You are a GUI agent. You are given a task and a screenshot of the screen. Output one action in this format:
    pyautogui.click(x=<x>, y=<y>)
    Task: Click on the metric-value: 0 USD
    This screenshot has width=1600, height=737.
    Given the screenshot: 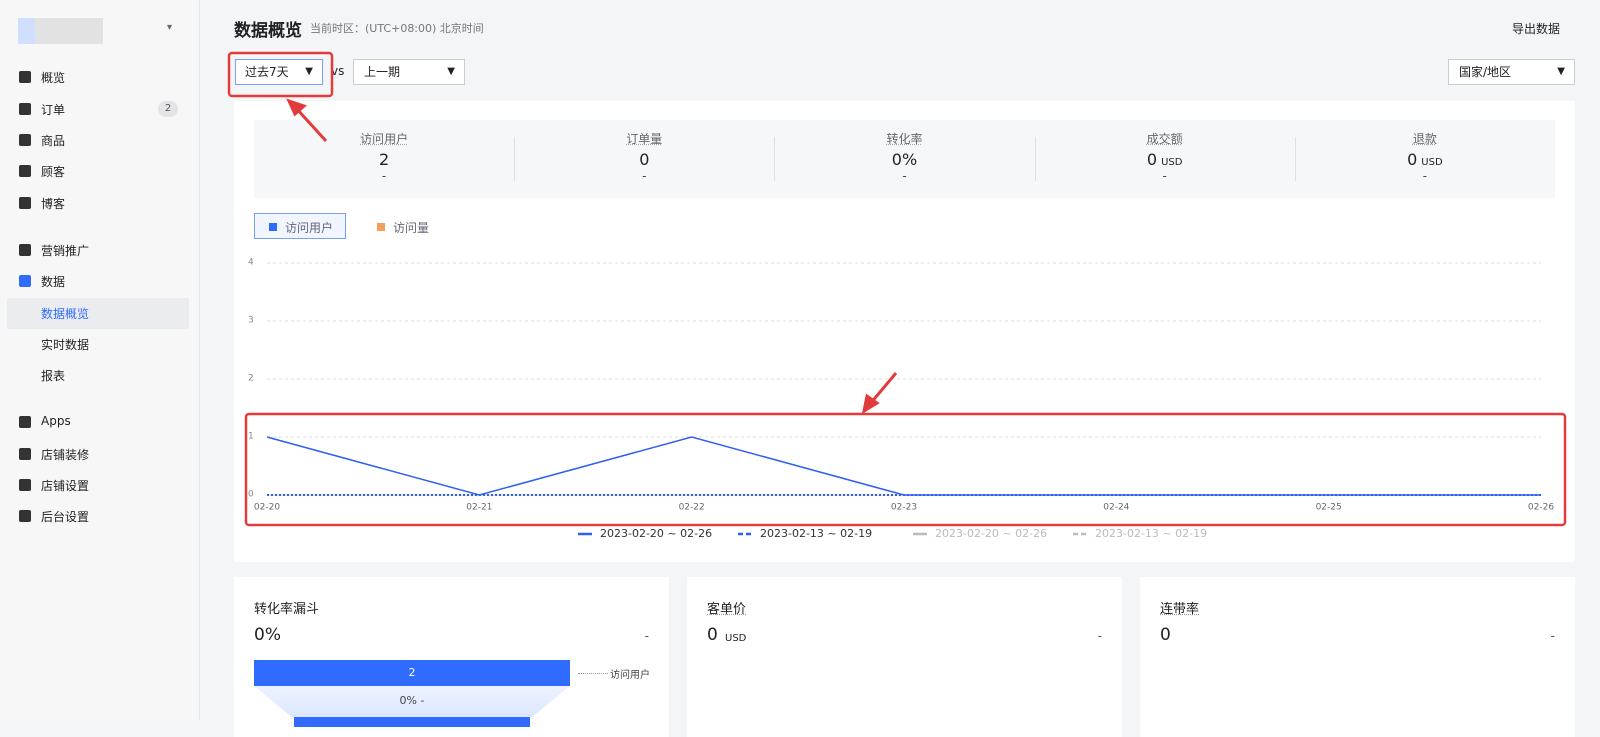 What is the action you would take?
    pyautogui.click(x=1165, y=159)
    